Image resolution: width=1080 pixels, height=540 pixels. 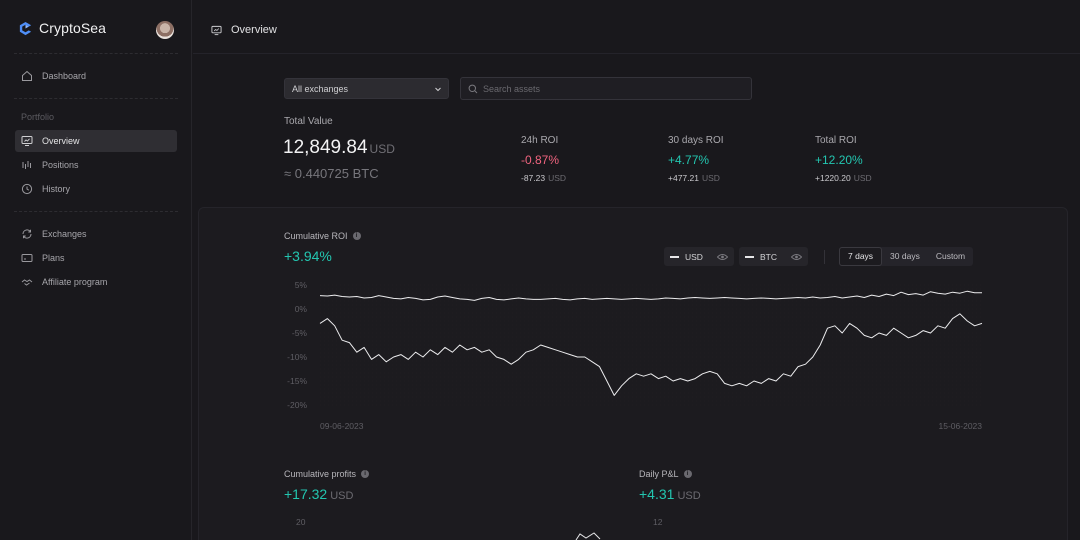 I want to click on range-30-days: 30 days, so click(x=905, y=256).